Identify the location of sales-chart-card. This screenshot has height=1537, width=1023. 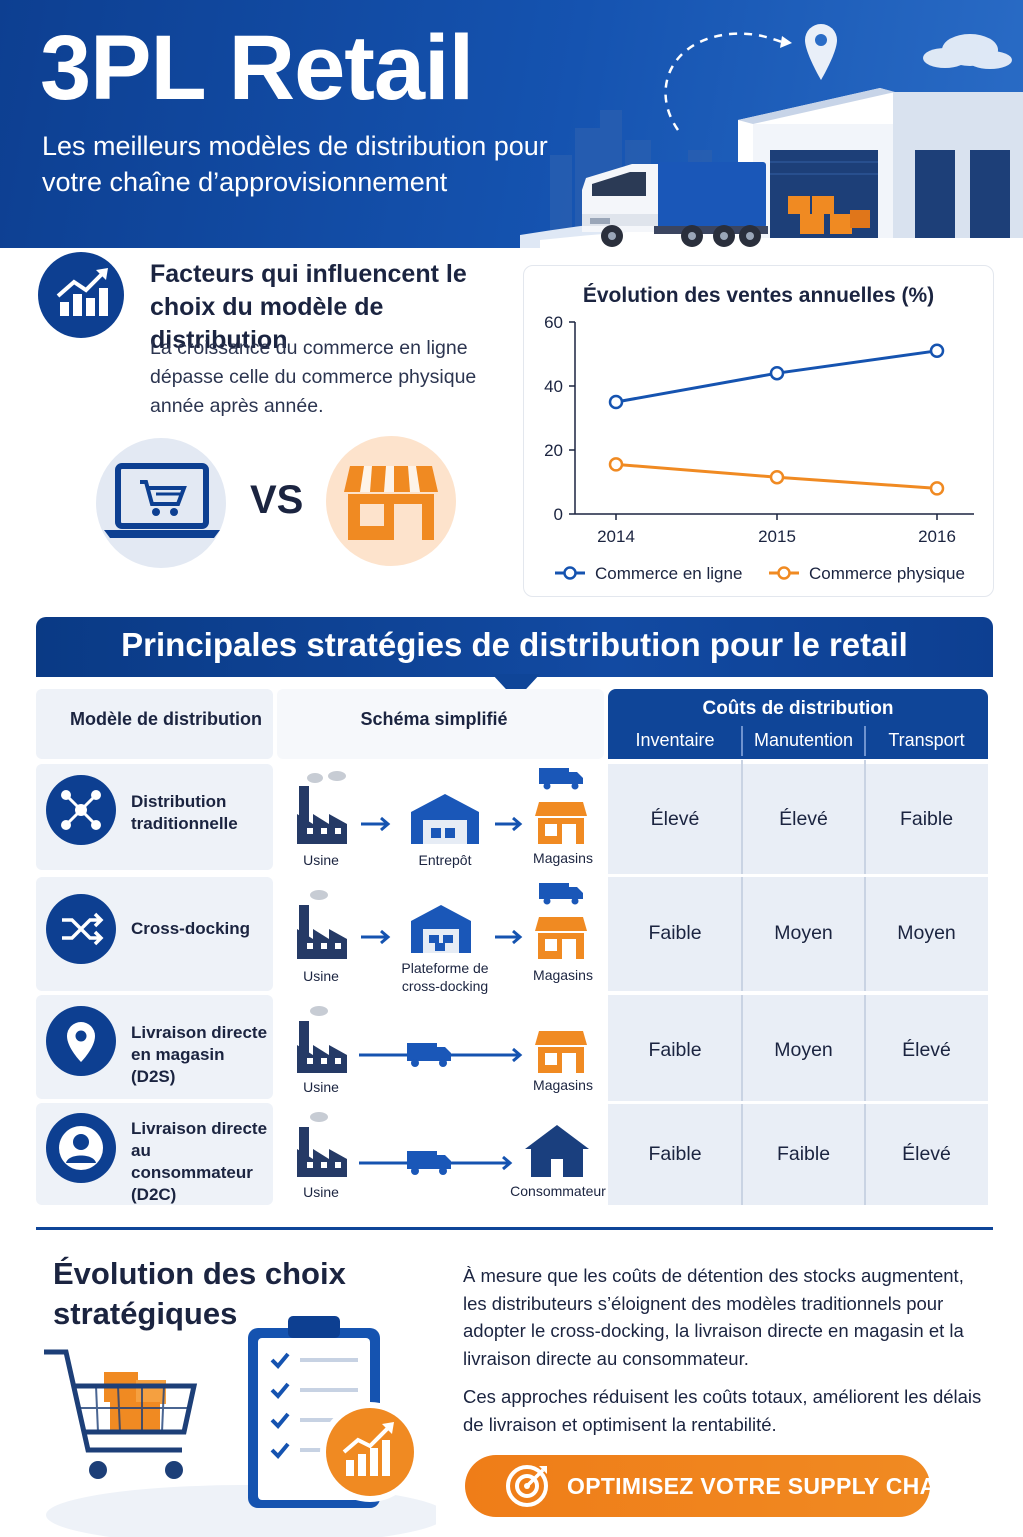
(758, 431).